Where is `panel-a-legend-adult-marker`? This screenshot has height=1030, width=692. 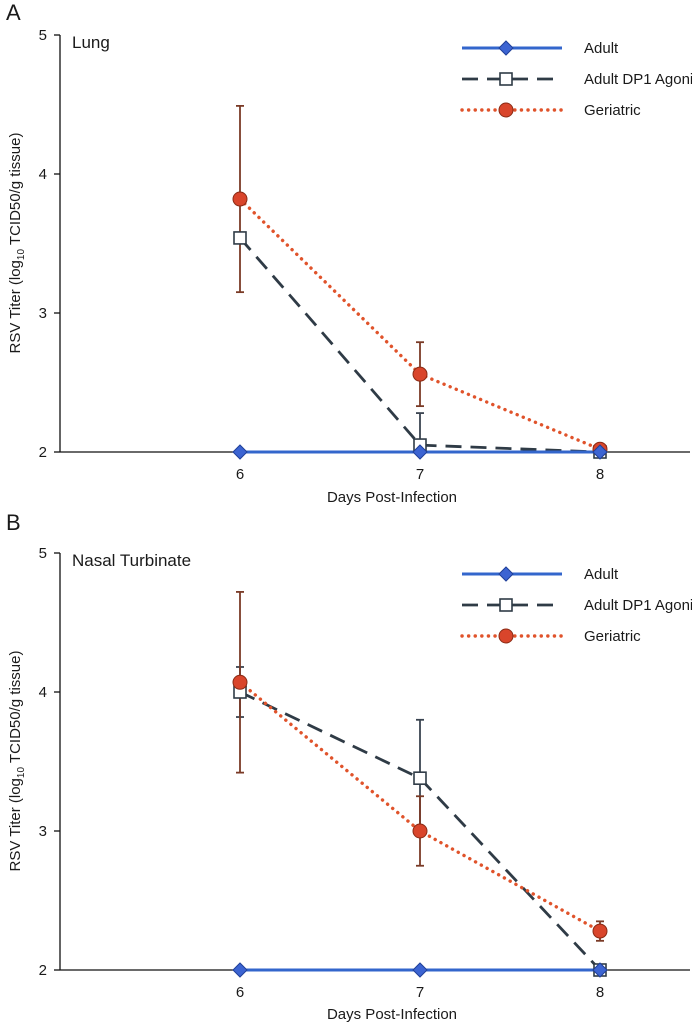
panel-a-legend-adult-marker is located at coordinates (506, 48).